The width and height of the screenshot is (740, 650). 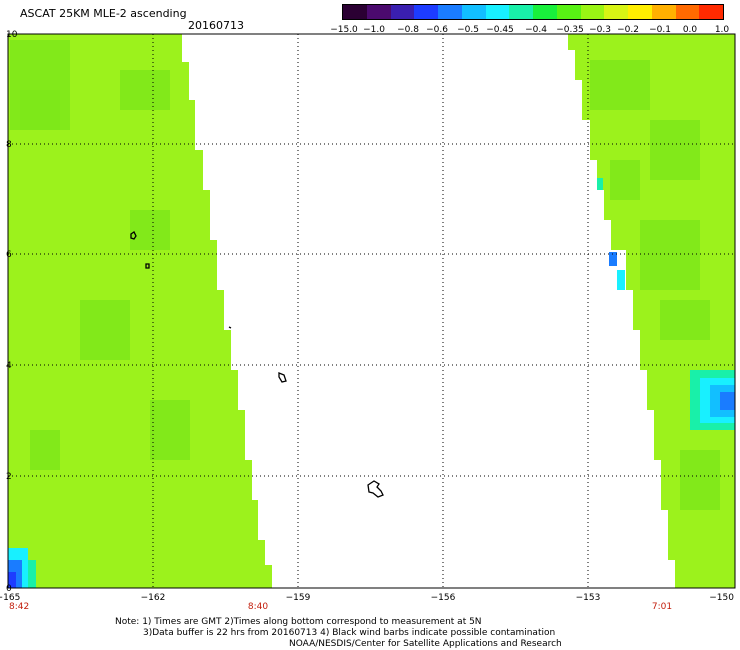 What do you see at coordinates (153, 598) in the screenshot?
I see `longitude-label: −162` at bounding box center [153, 598].